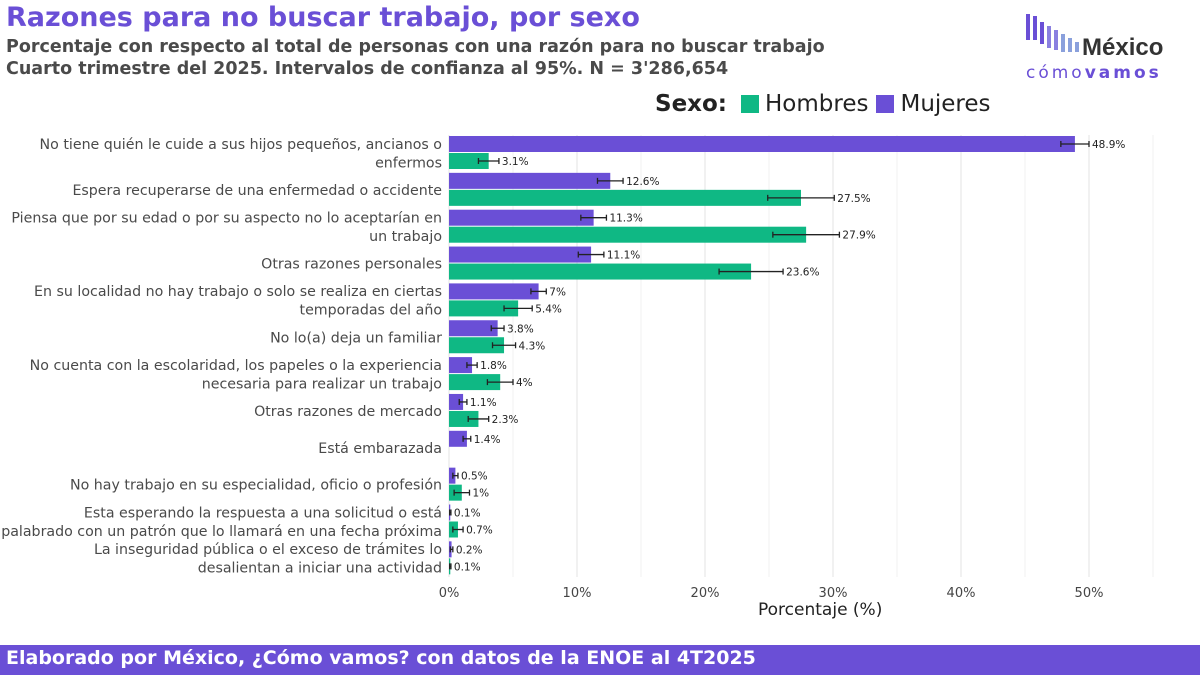  I want to click on category-label: un trabajo, so click(405, 237).